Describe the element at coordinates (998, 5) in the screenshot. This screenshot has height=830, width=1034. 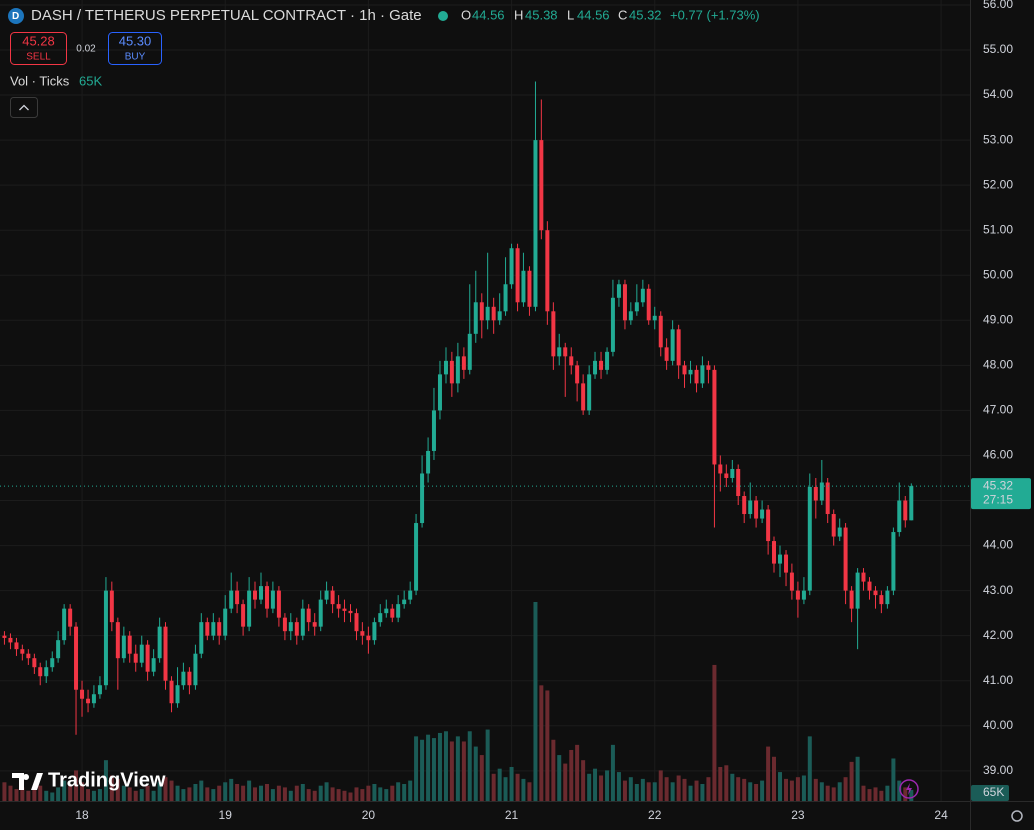
I see `y-tick-label: 56.00` at that location.